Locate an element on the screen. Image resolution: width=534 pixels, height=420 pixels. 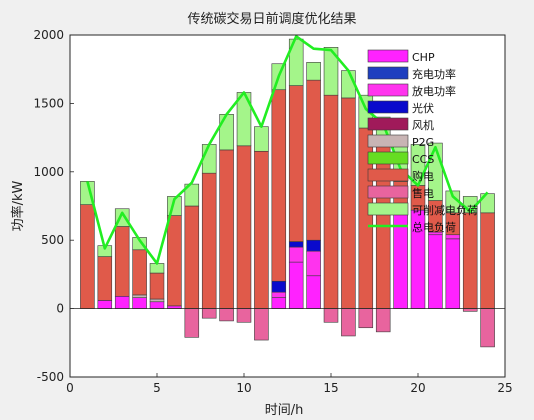
x-tick-label: 10 is located at coordinates (243, 388).